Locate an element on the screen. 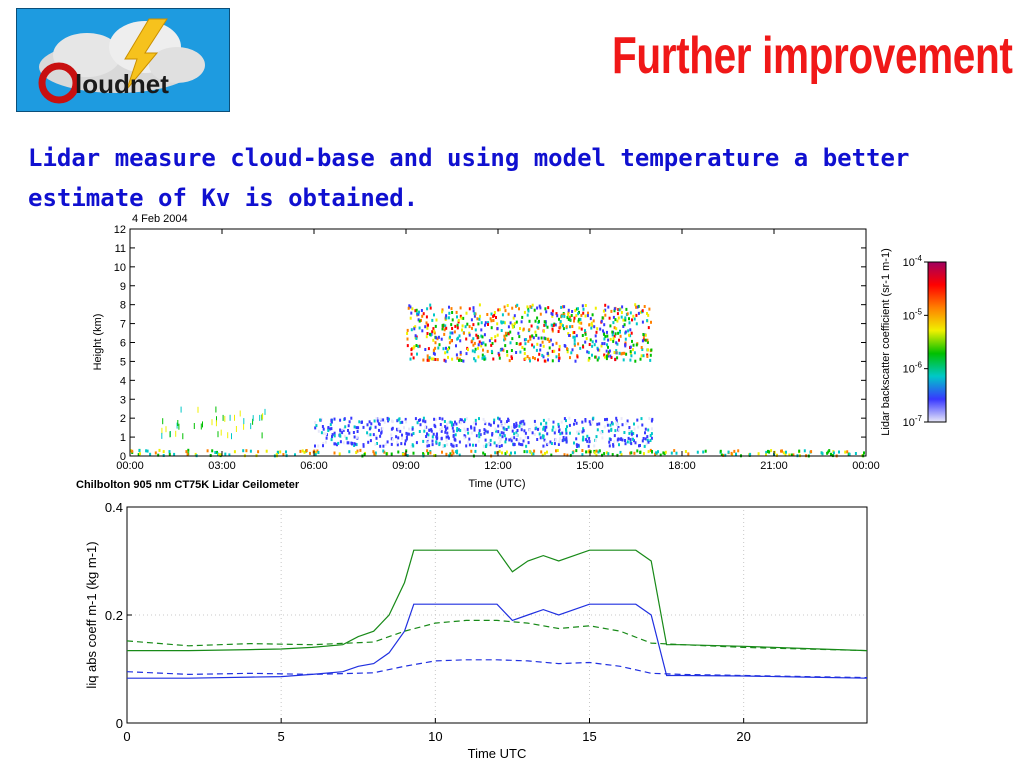 The width and height of the screenshot is (1024, 768). colorbar-tick-label: 10-6 is located at coordinates (913, 368).